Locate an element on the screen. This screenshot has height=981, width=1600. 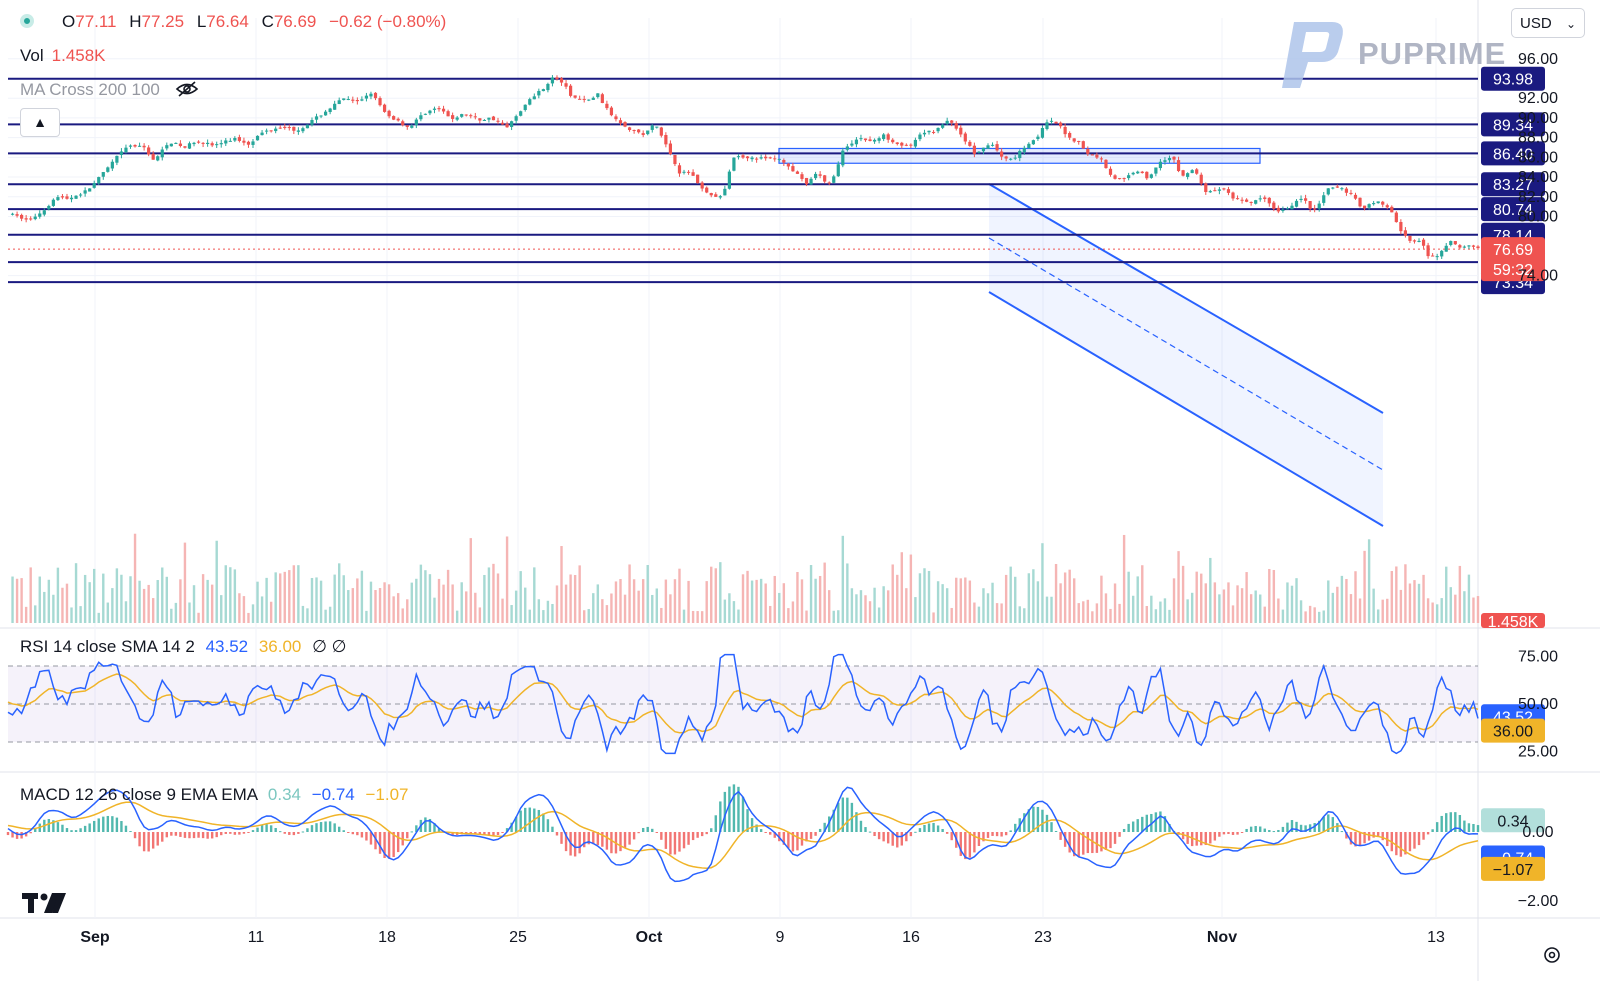
collapse-legend-button: ▲ is located at coordinates (40, 122).